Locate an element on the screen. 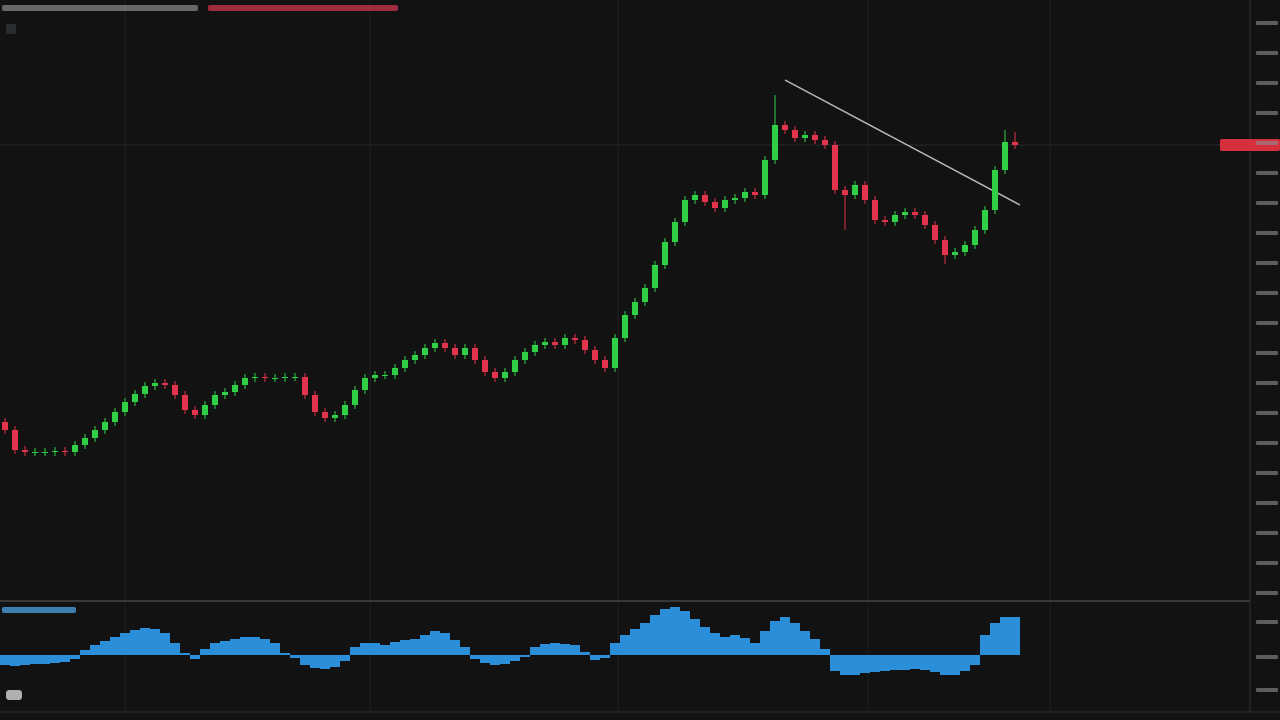 This screenshot has height=720, width=1280. logo-button is located at coordinates (14, 695).